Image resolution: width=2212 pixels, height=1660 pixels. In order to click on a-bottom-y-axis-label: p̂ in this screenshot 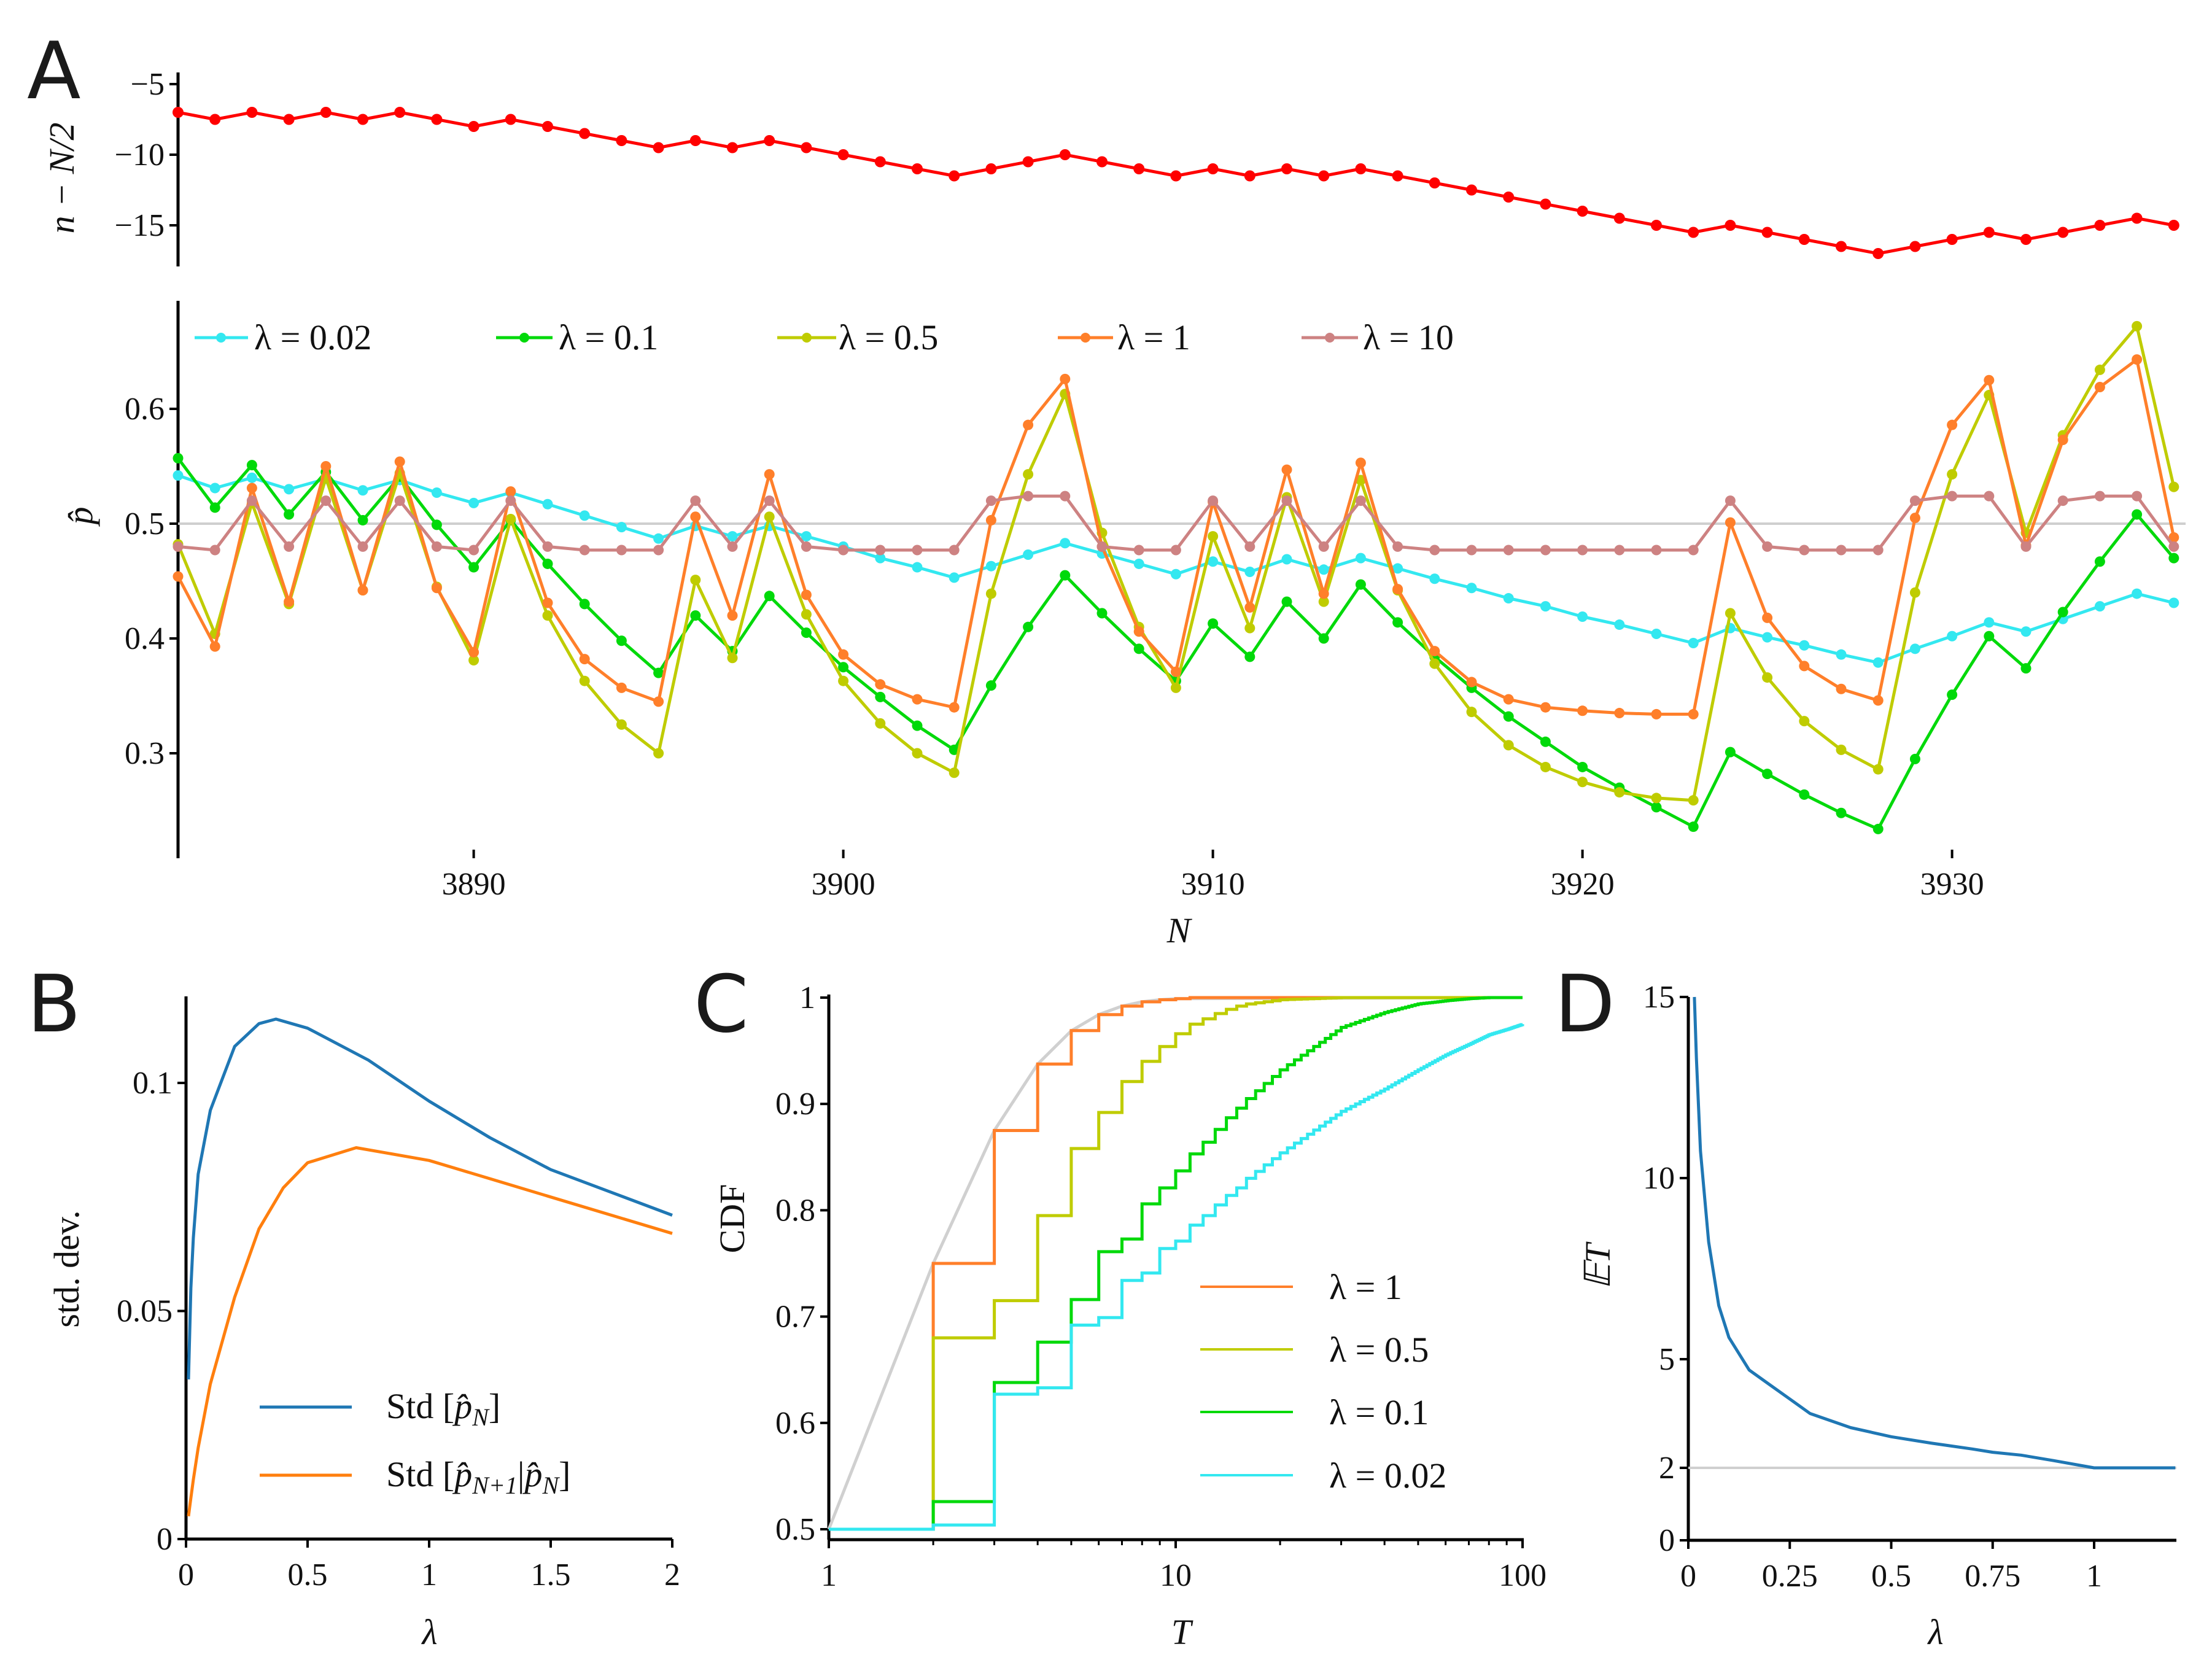, I will do `click(80, 517)`.